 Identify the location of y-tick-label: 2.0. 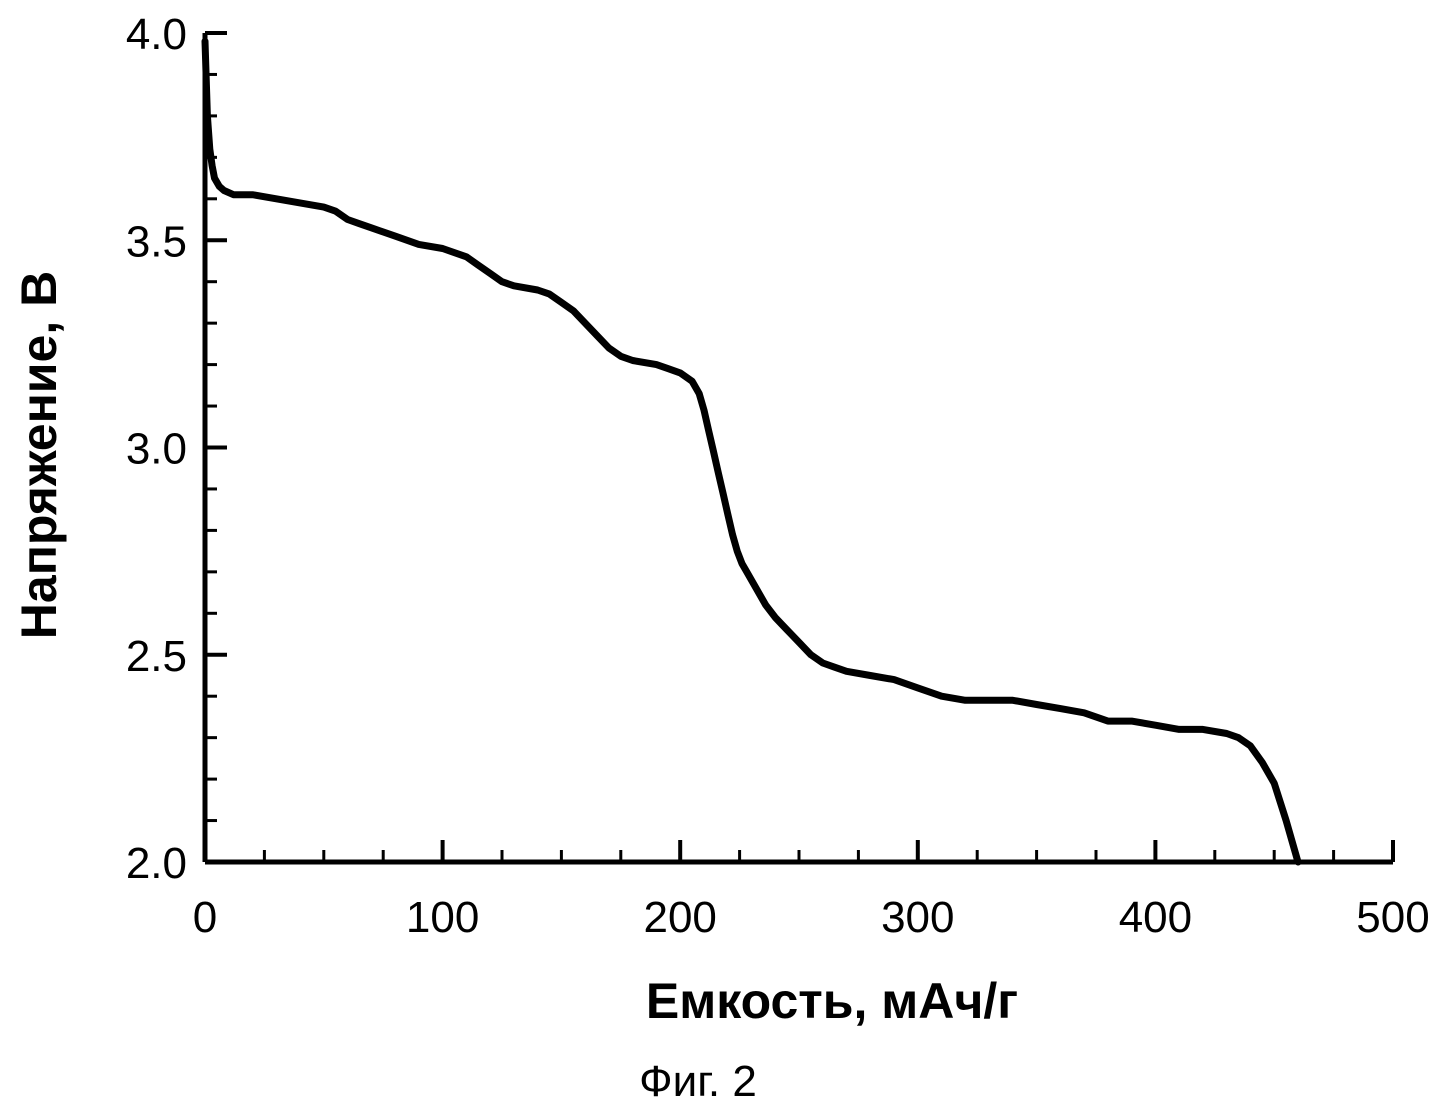
(156, 863).